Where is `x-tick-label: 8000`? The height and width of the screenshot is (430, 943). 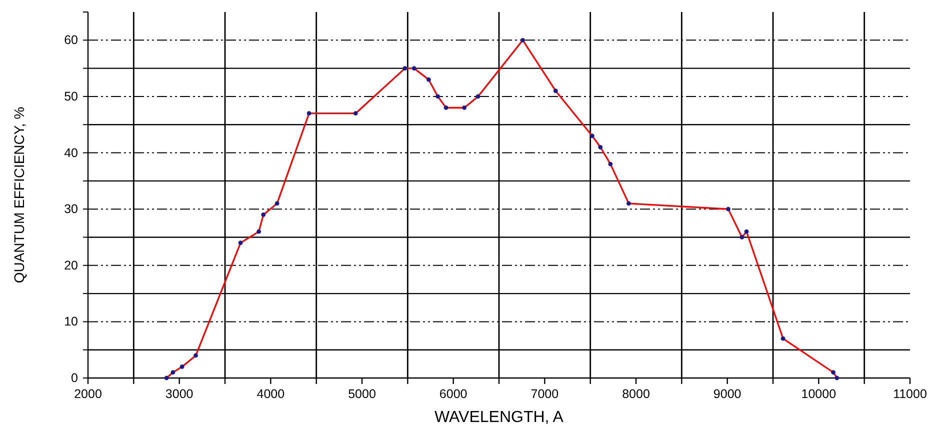
x-tick-label: 8000 is located at coordinates (636, 394).